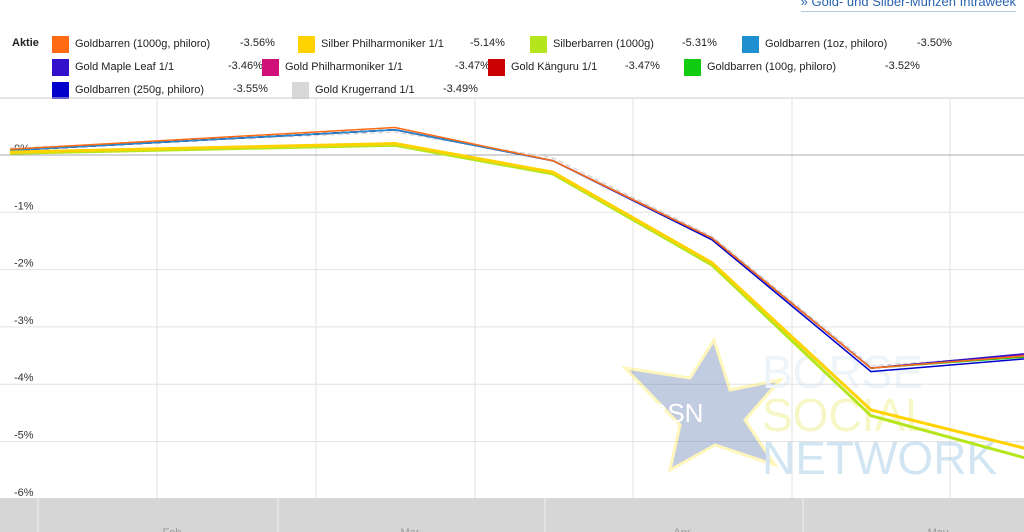 The image size is (1024, 532). I want to click on legend-value: -3.55%, so click(250, 89).